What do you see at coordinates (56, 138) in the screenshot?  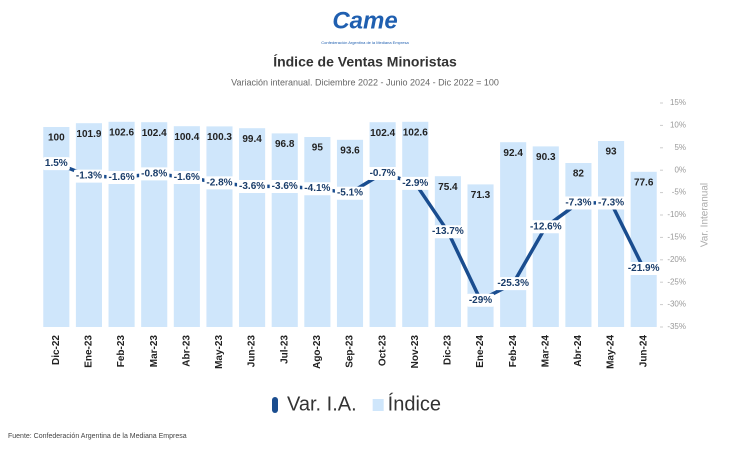 I see `bar-label: 100` at bounding box center [56, 138].